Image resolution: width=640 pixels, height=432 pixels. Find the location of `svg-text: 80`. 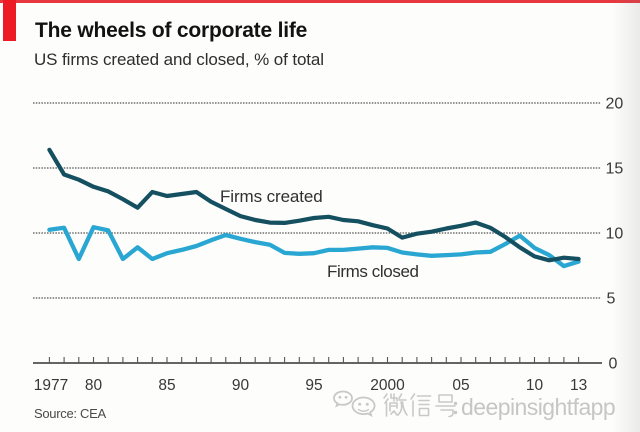

svg-text: 80 is located at coordinates (94, 385).